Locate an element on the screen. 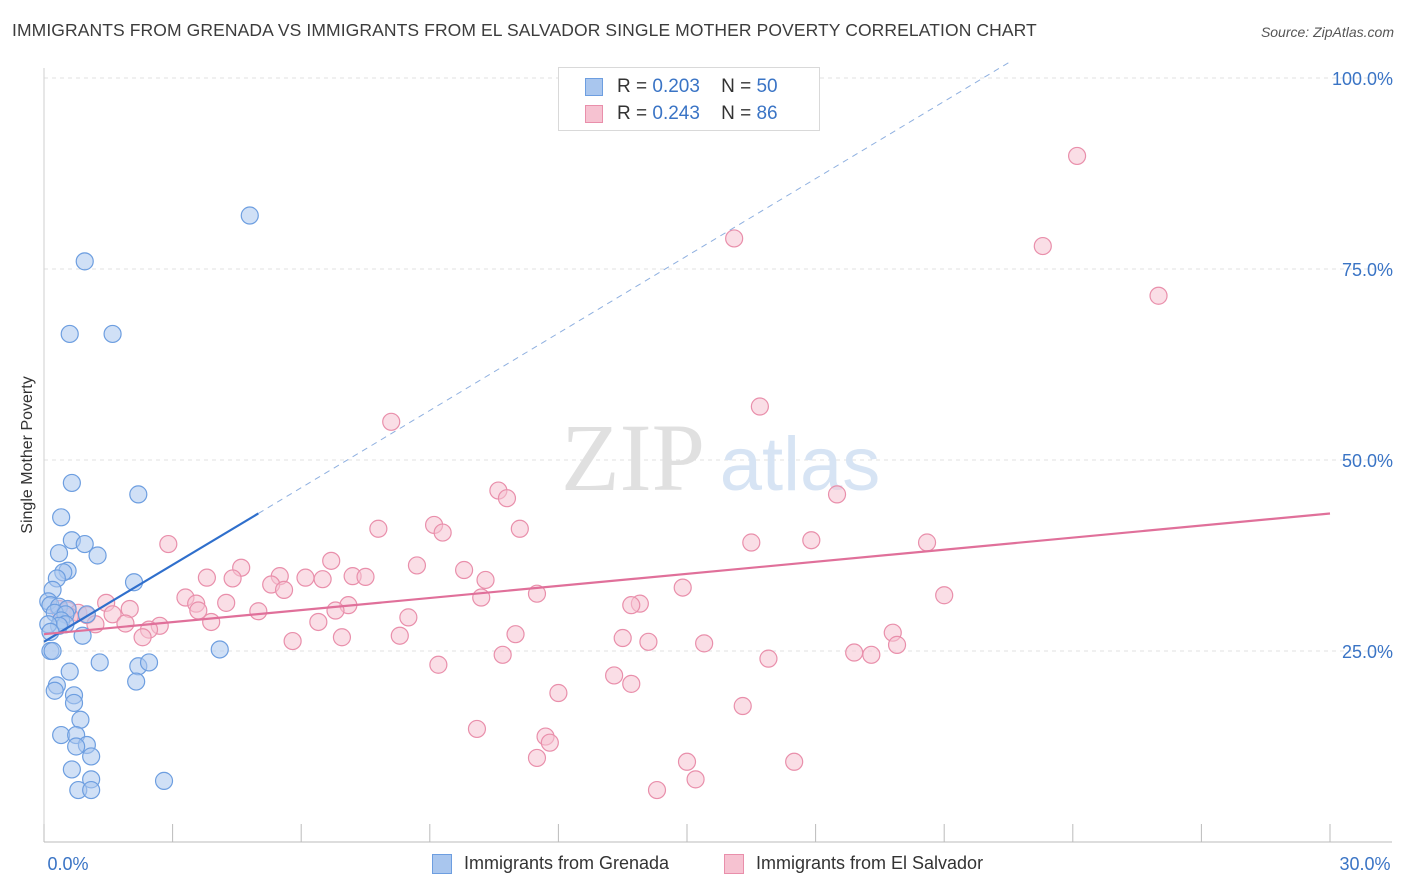 Image resolution: width=1406 pixels, height=892 pixels. y-tick-label: 50.0% is located at coordinates (1367, 461).